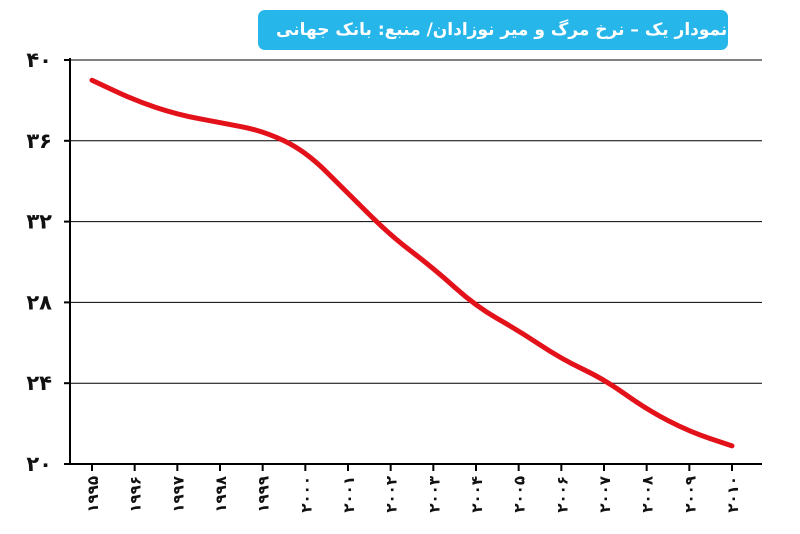  Describe the element at coordinates (648, 494) in the screenshot. I see `x-tick-label: ۲۰۰۸` at that location.